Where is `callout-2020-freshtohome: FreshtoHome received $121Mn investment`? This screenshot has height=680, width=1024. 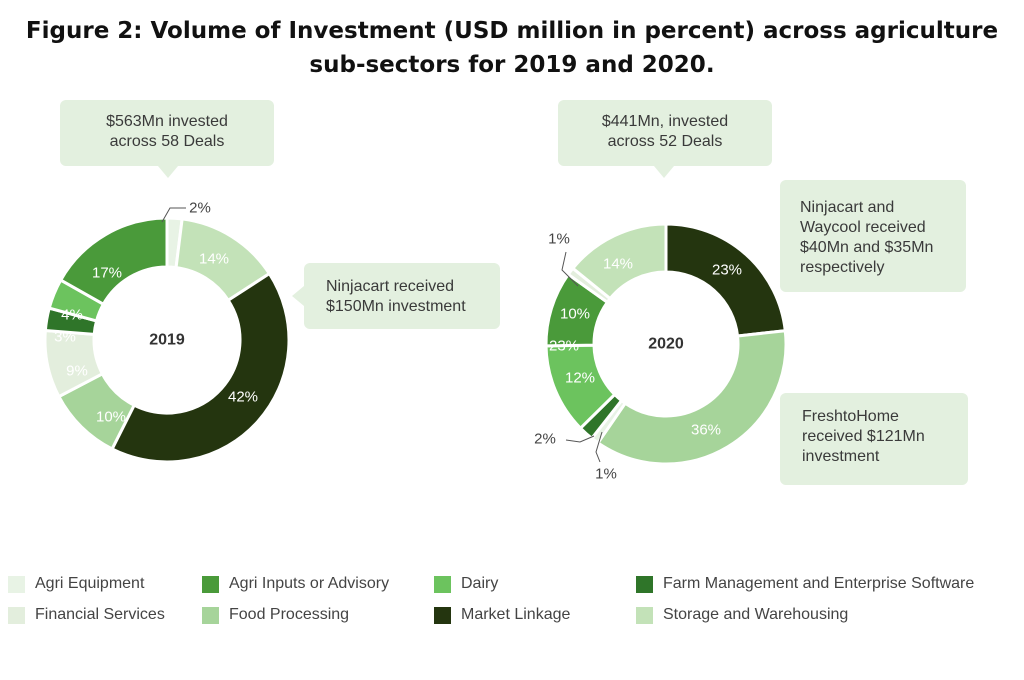
callout-2020-freshtohome: FreshtoHome received $121Mn investment is located at coordinates (874, 439).